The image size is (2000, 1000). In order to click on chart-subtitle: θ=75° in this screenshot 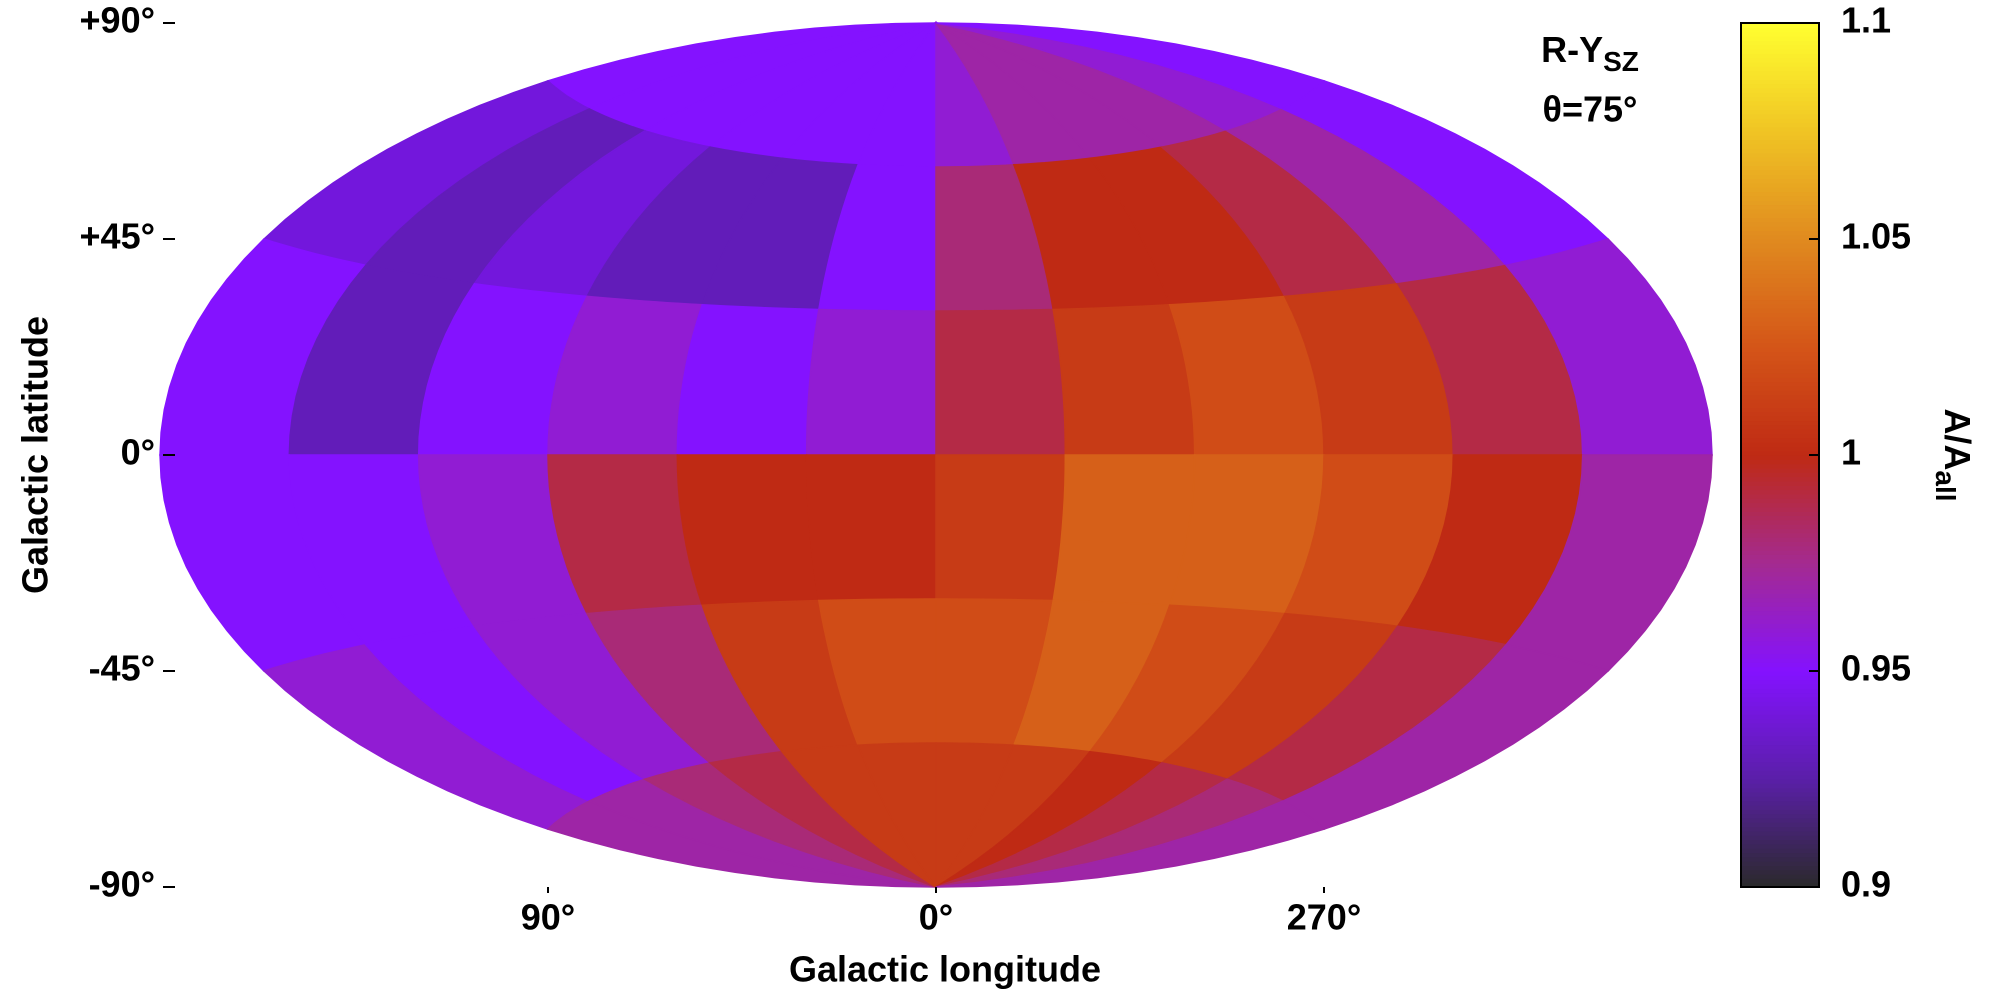, I will do `click(1590, 109)`.